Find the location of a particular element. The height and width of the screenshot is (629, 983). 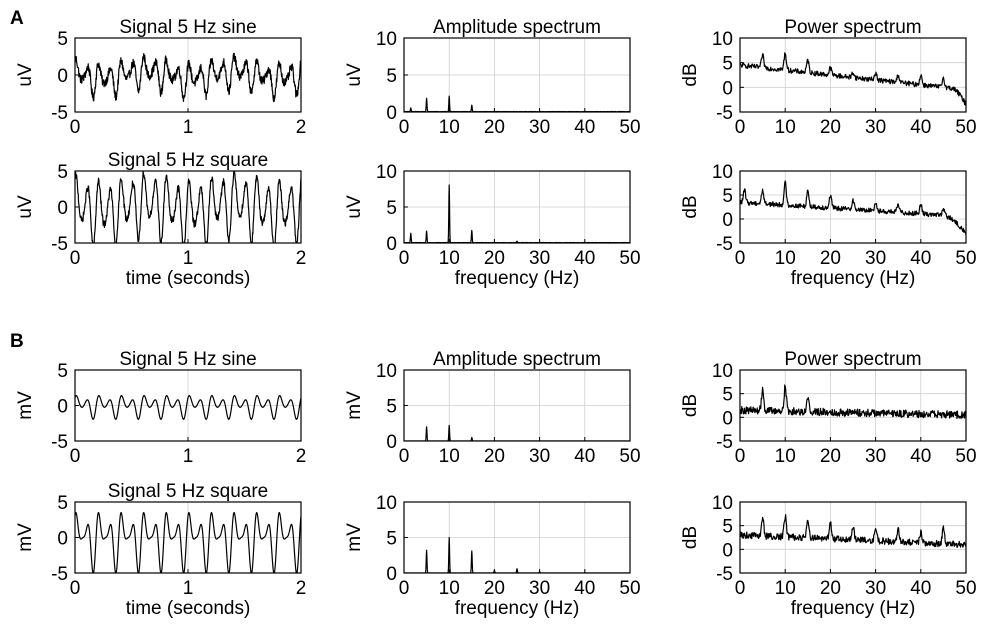

x-axis-label: time (seconds) is located at coordinates (188, 278).